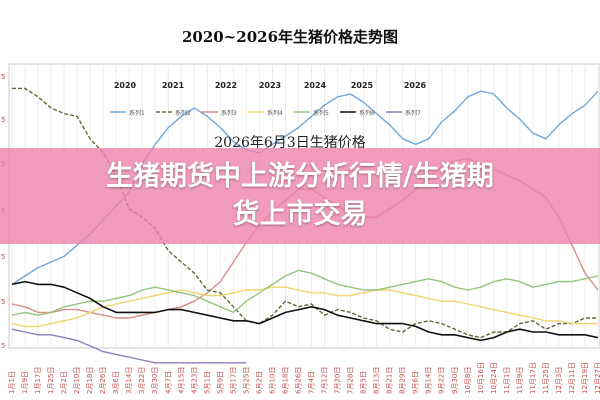 The image size is (600, 400). I want to click on x-tick-label: 2月26日, so click(103, 380).